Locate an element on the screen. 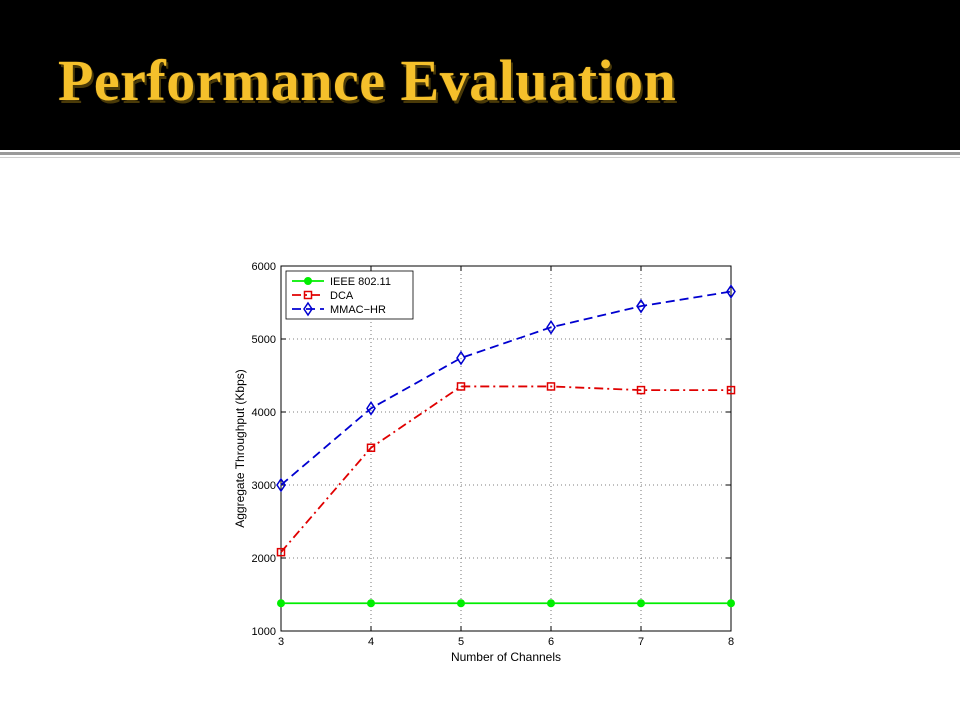 The height and width of the screenshot is (720, 960). legend-label: DCA is located at coordinates (342, 296).